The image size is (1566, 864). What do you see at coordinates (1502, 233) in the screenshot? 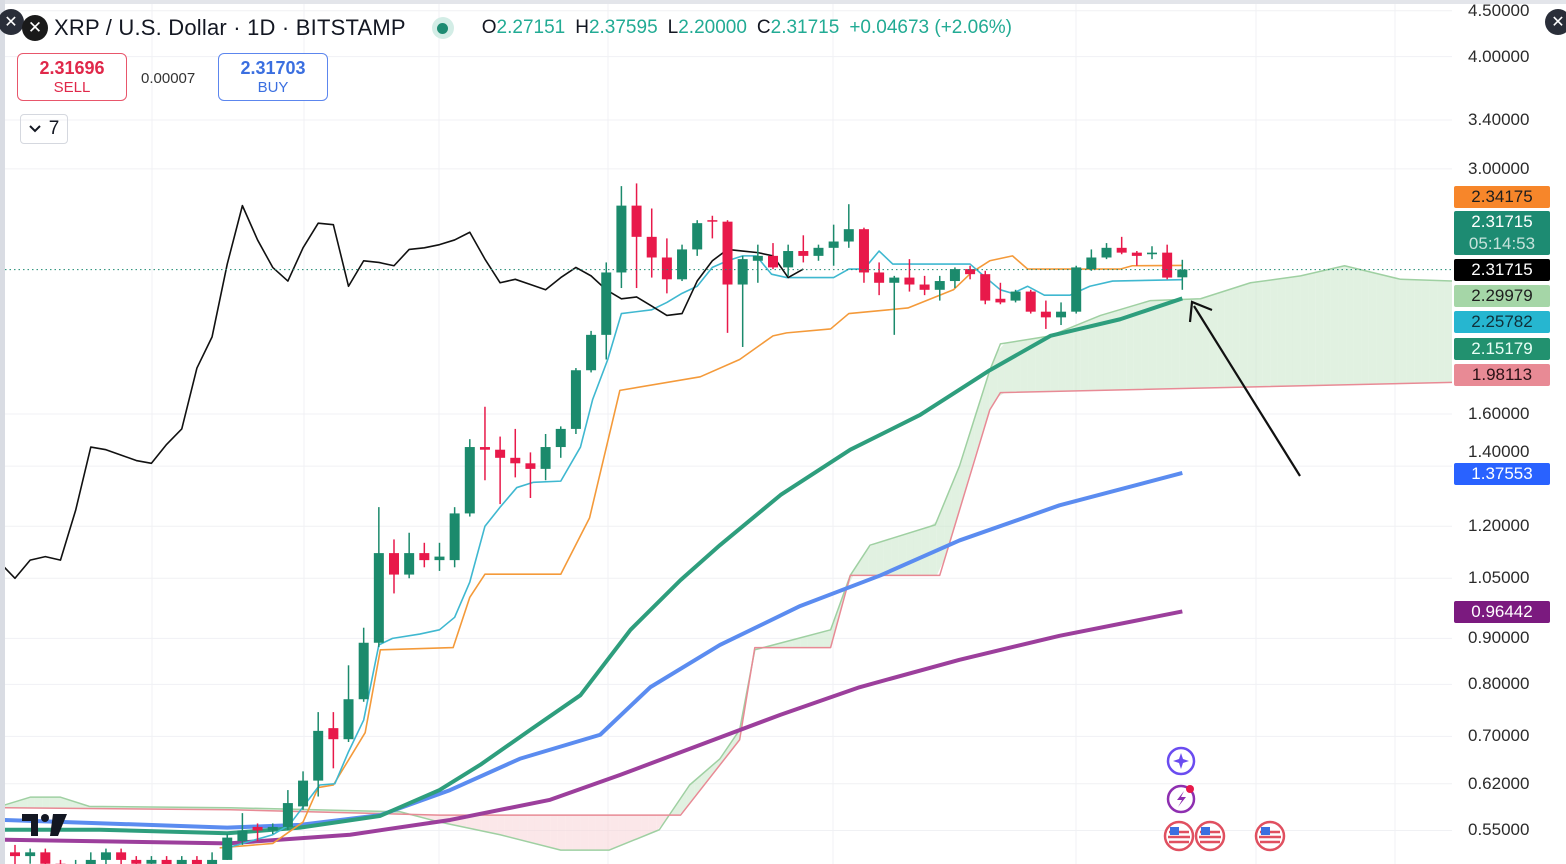
I see `price-badge: 2.31715 05:14:53` at bounding box center [1502, 233].